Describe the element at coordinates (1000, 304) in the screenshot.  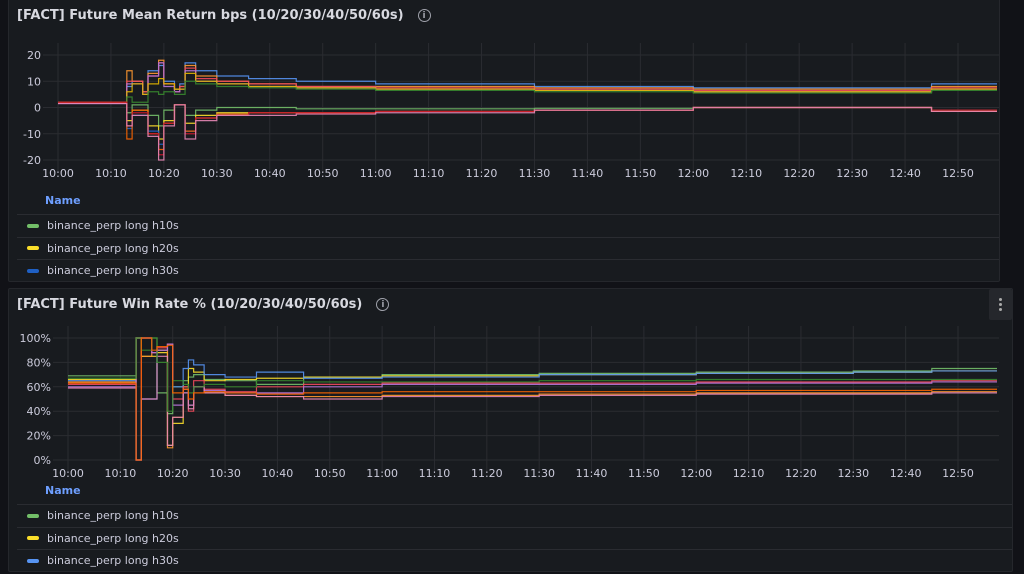
I see `kebab-menu-icon` at that location.